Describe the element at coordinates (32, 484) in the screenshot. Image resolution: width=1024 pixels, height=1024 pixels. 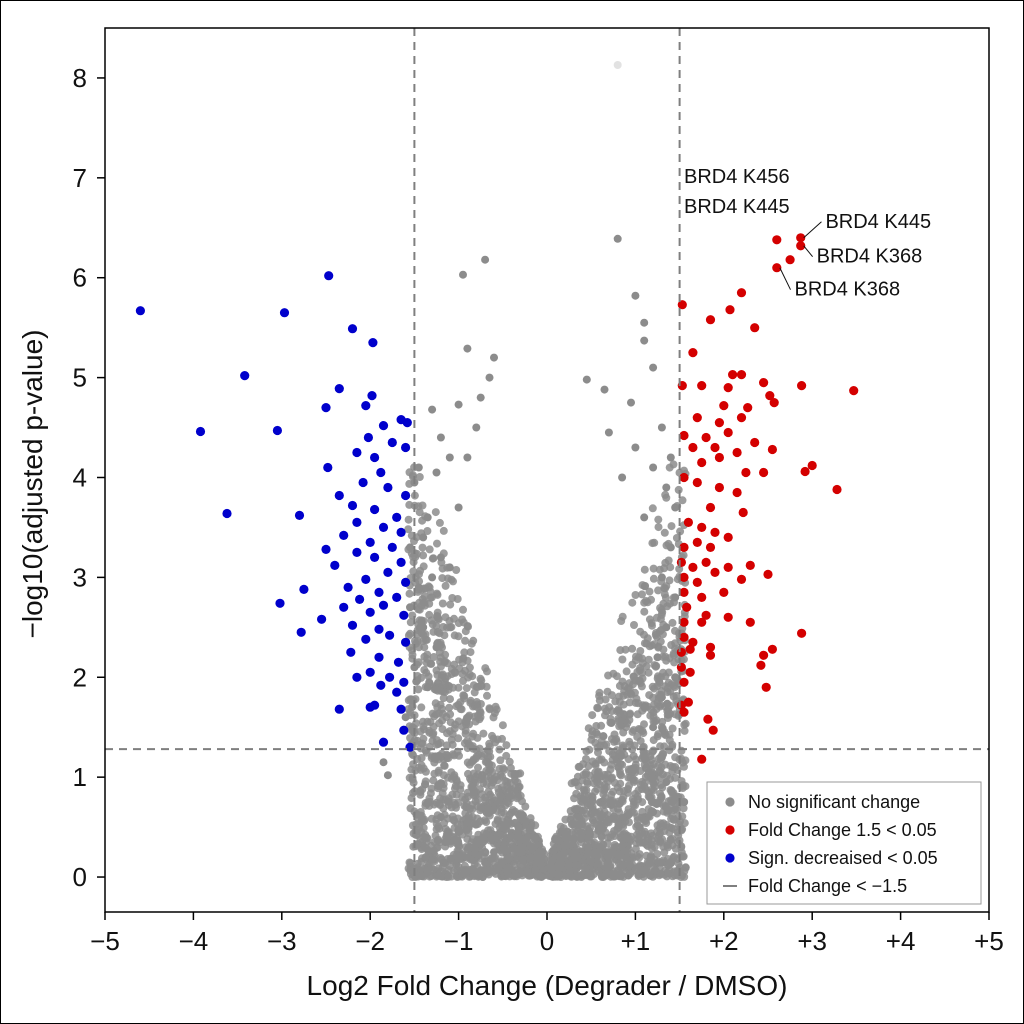
I see `y-axis-title: −log10(adjusted p-value)` at that location.